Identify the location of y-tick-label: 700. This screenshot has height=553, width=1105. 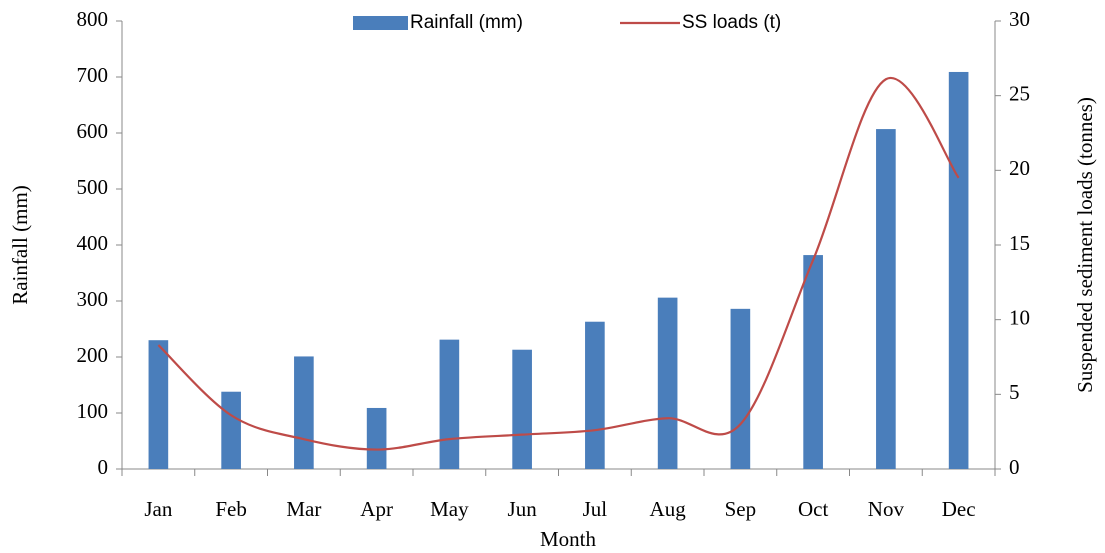
(93, 75).